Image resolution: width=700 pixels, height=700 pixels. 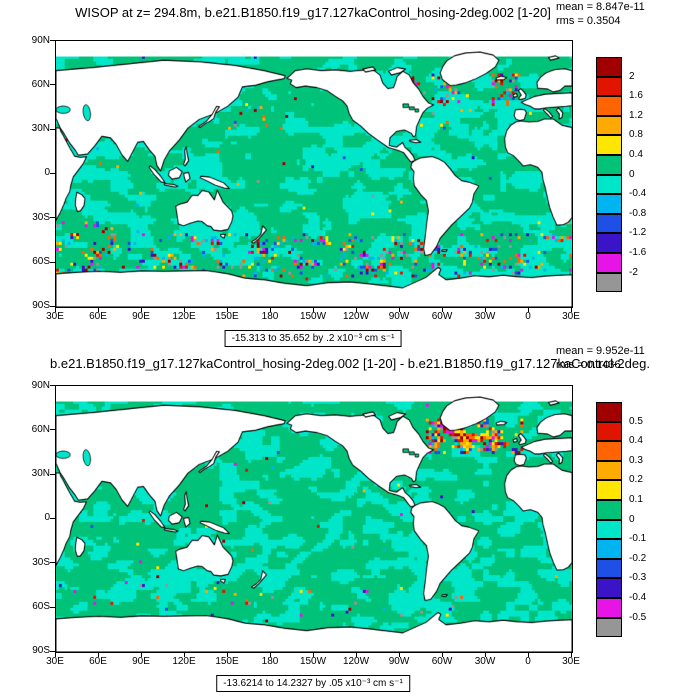 I want to click on colorbar-label: 0.2, so click(x=636, y=480).